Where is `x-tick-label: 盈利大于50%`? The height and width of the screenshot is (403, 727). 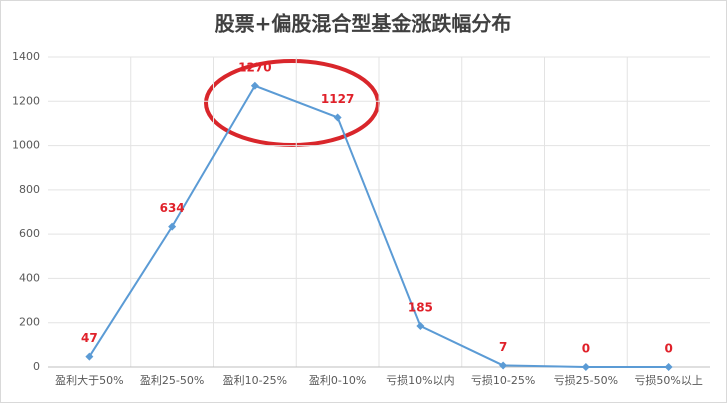 x-tick-label: 盈利大于50% is located at coordinates (89, 380).